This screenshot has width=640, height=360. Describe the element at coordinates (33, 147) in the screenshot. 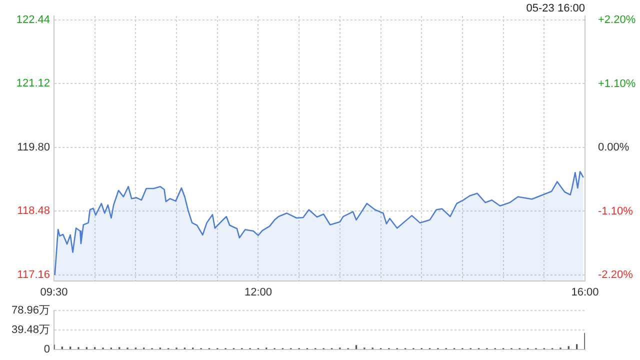

I see `y-tick-label: 119.80` at that location.